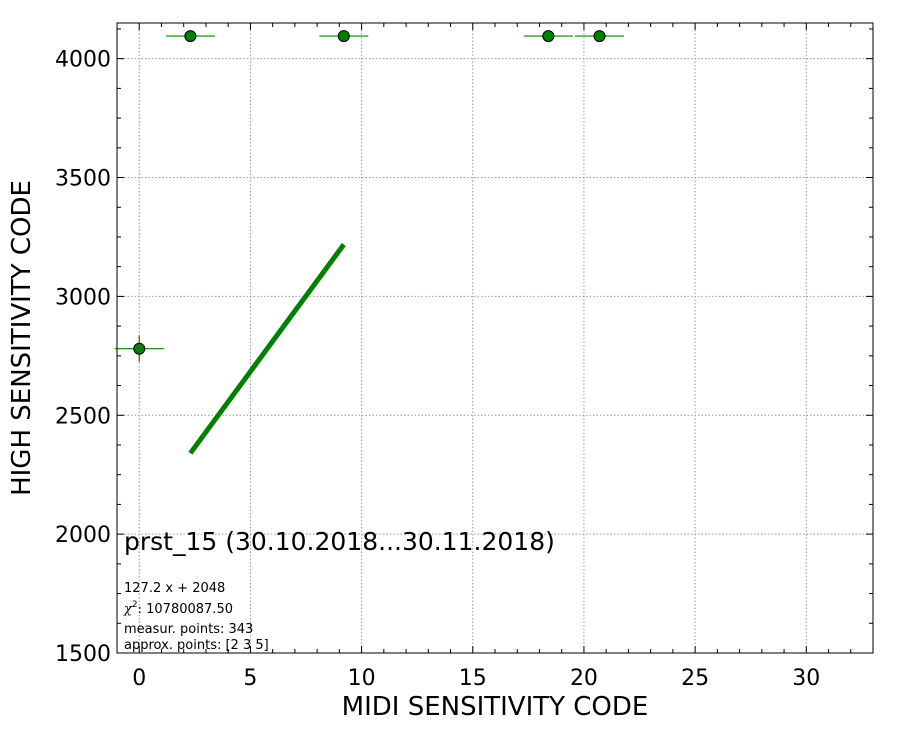  What do you see at coordinates (83, 179) in the screenshot?
I see `y-tick-label: 3500` at bounding box center [83, 179].